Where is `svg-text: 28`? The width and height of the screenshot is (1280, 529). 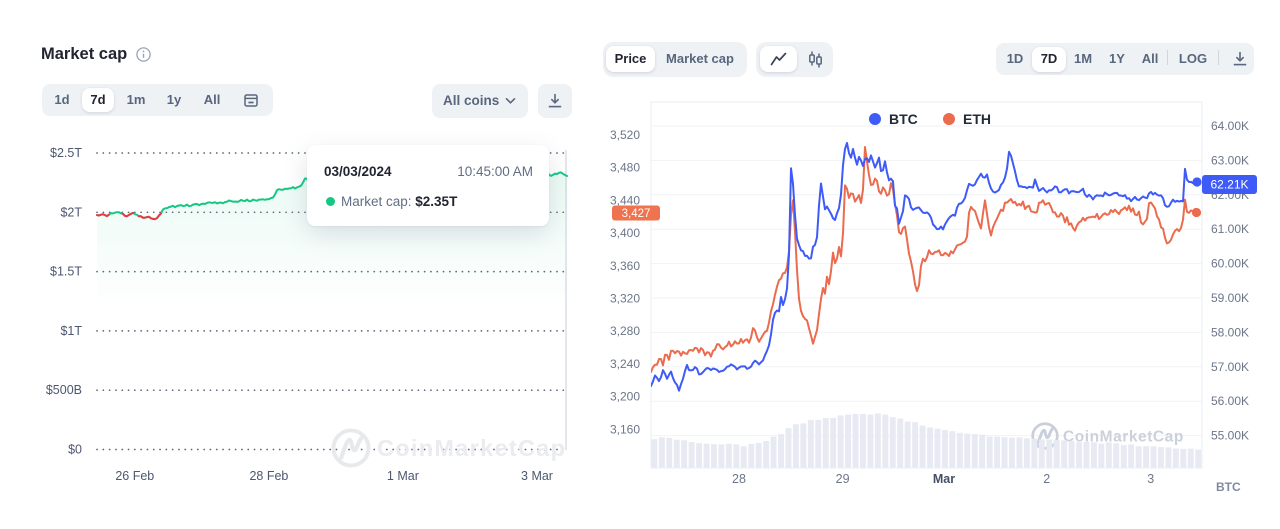
svg-text: 28 is located at coordinates (739, 479).